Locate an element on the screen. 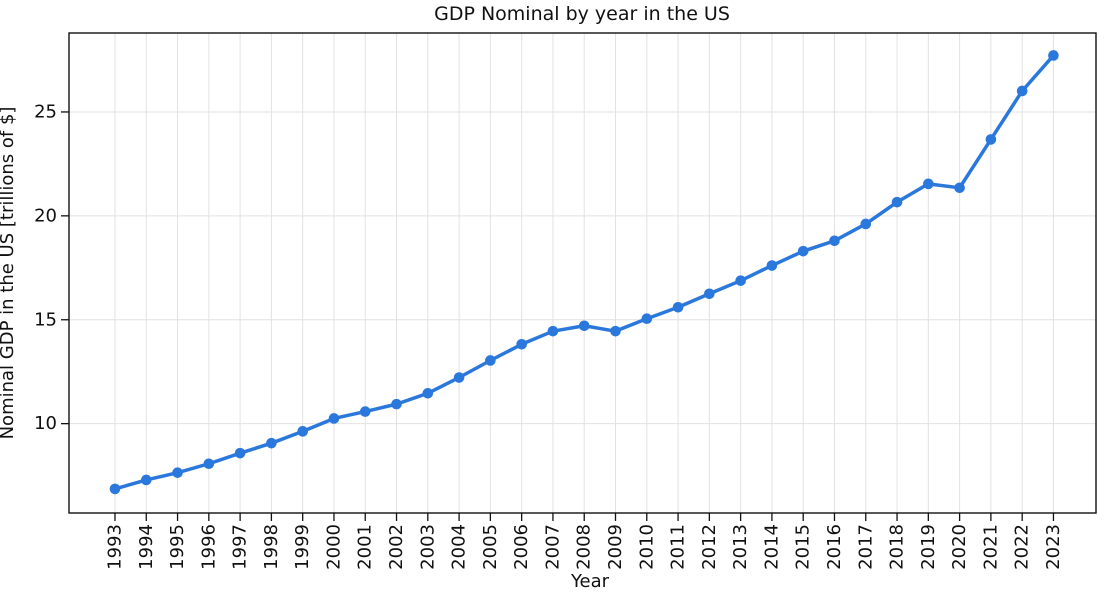 This screenshot has height=595, width=1105. x-tick-label: 2003 is located at coordinates (427, 547).